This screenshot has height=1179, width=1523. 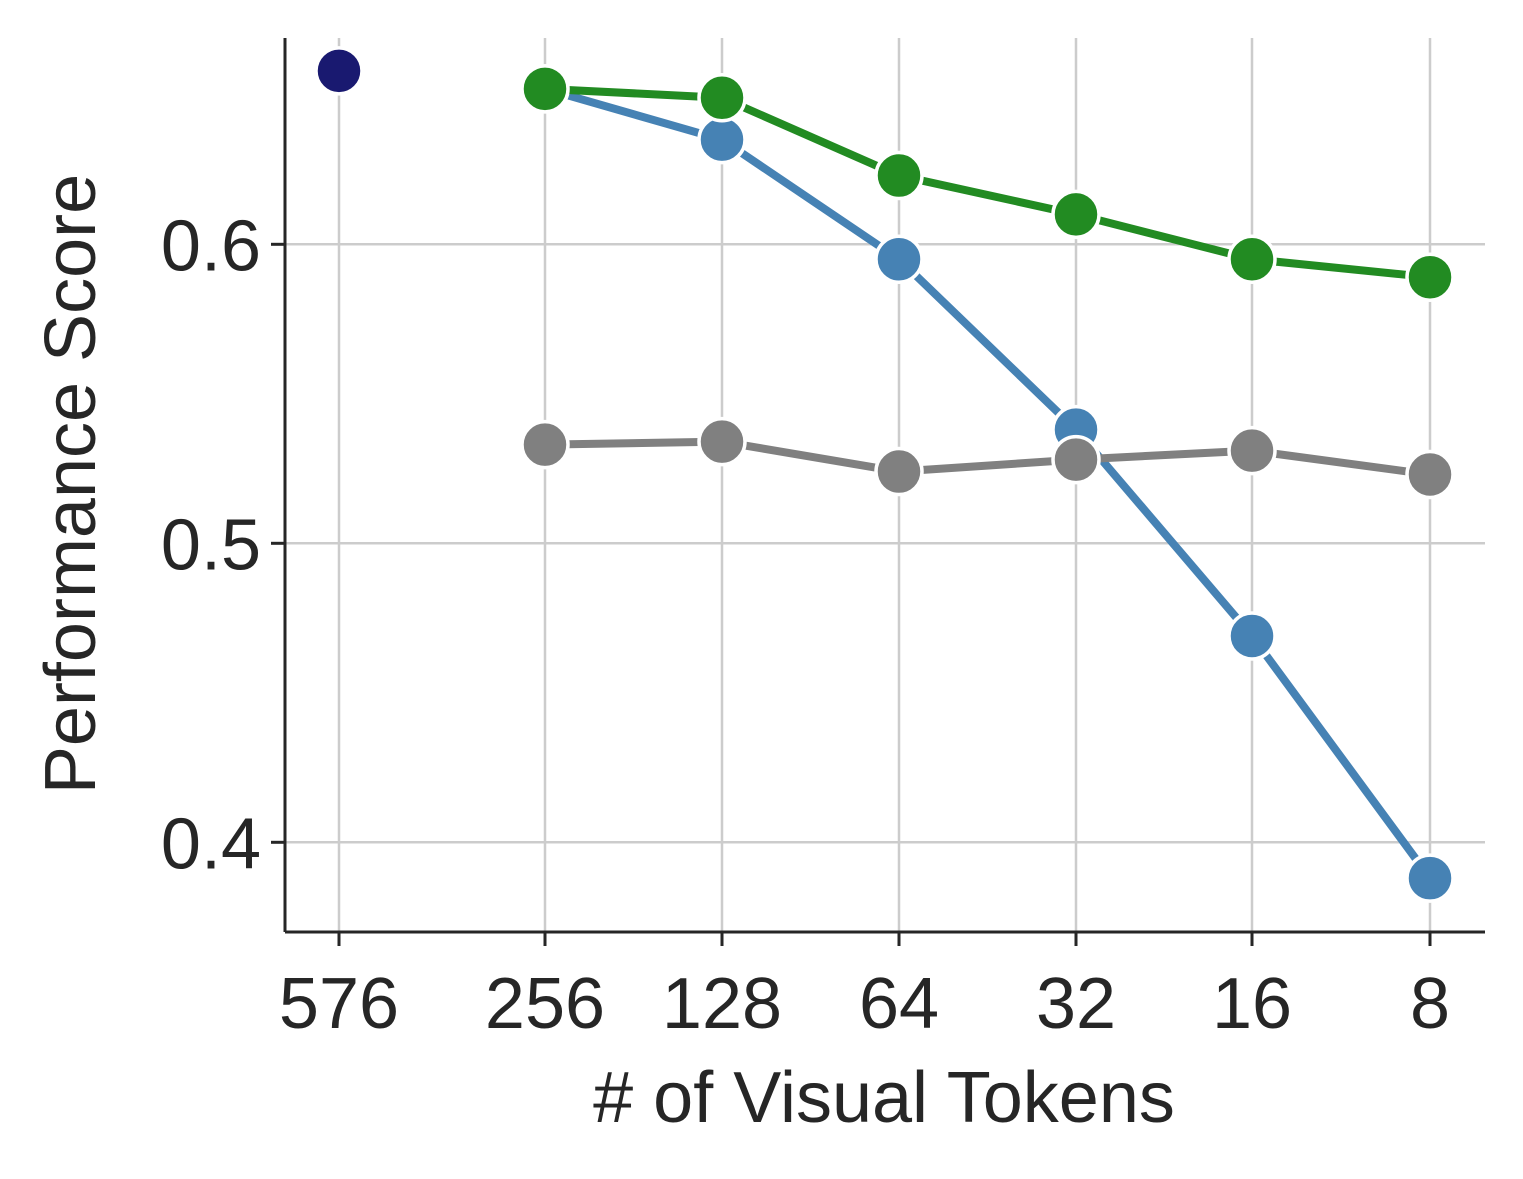 I want to click on x-axis-label: # of Visual Tokens, so click(x=884, y=1098).